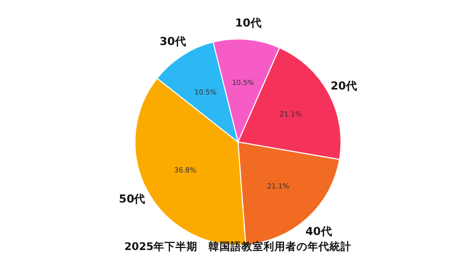  I want to click on slice-label: 40代, so click(319, 231).